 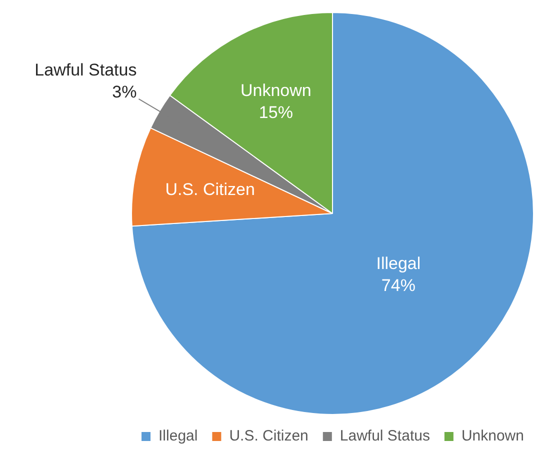 I want to click on data-label: 74%, so click(x=398, y=286).